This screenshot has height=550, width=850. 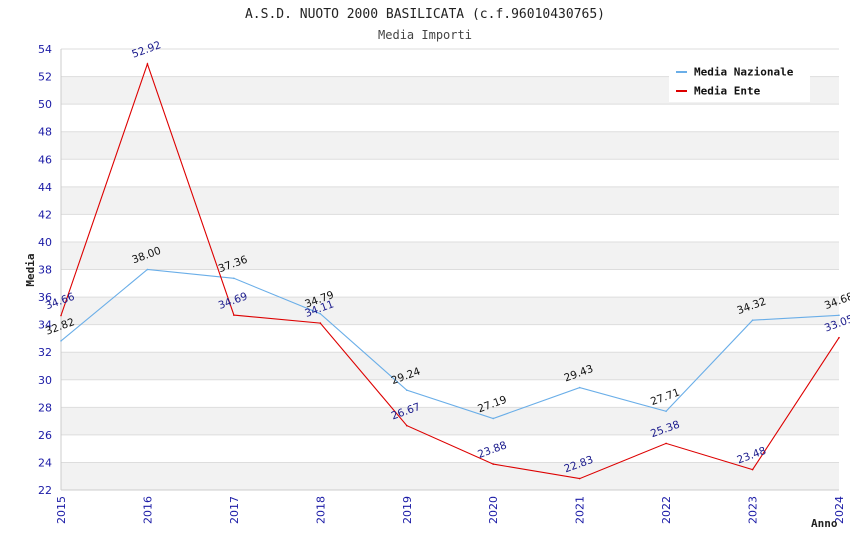 What do you see at coordinates (45, 380) in the screenshot?
I see `y-tick-label: 30` at bounding box center [45, 380].